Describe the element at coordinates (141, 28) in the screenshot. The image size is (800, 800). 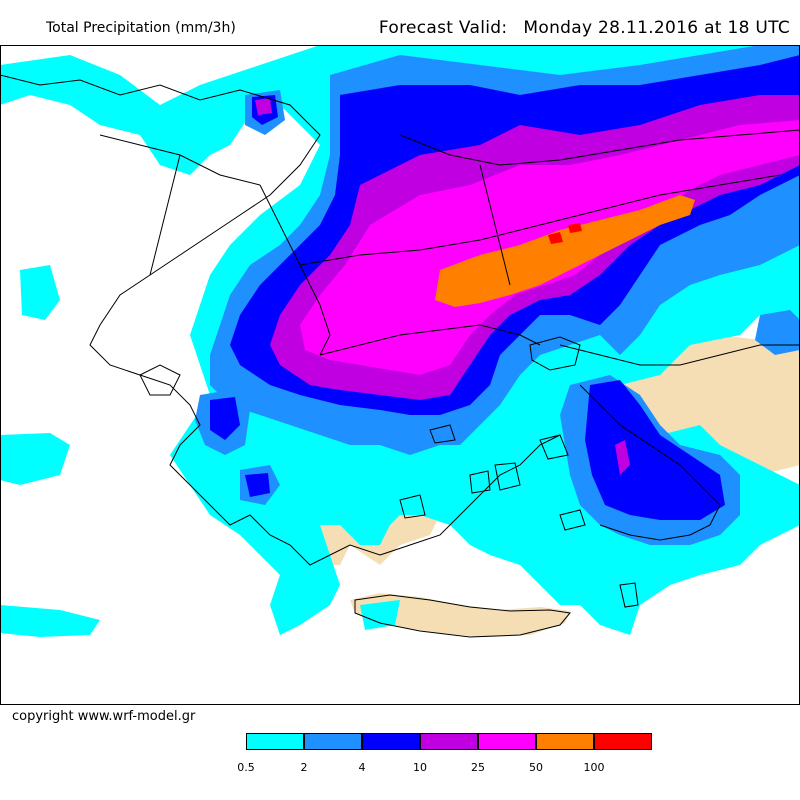
I see `map-title: Total Precipitation (mm/3h)` at that location.